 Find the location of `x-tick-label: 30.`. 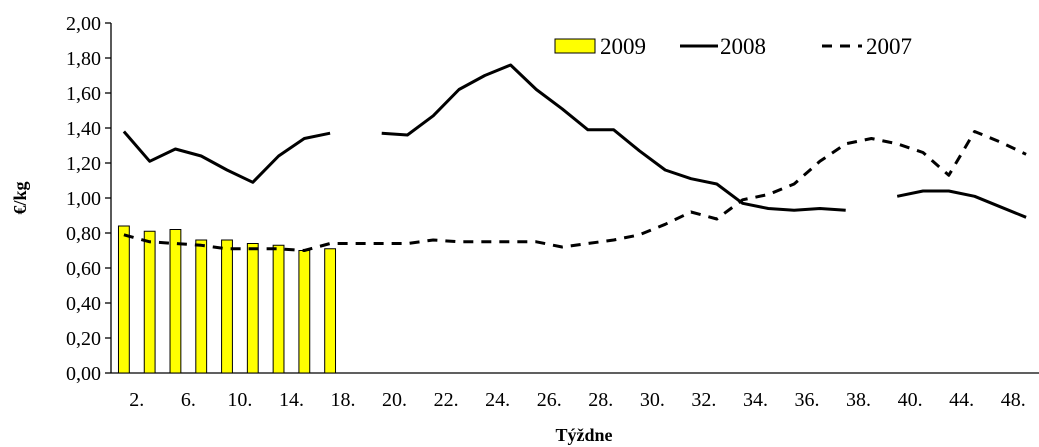

x-tick-label: 30. is located at coordinates (652, 400).